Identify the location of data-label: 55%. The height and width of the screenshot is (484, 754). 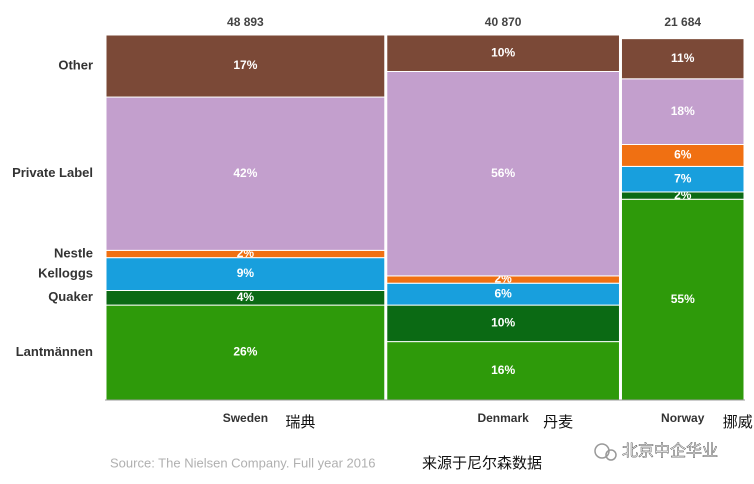
(683, 299).